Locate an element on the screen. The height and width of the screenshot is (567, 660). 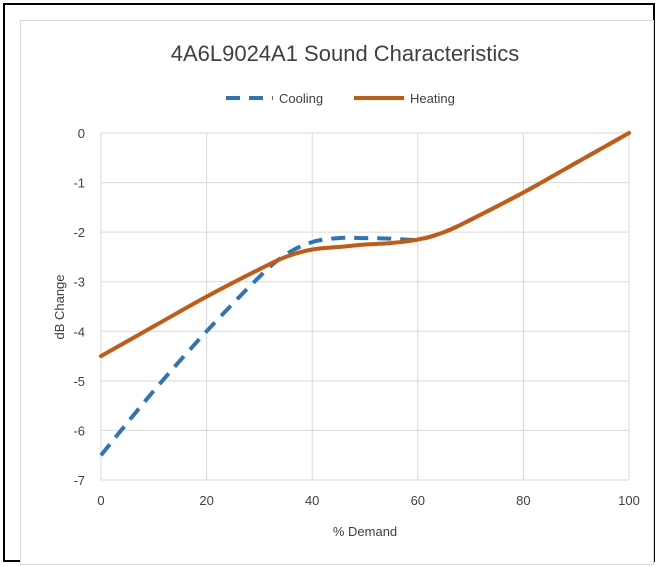
y-tick-label: -5 is located at coordinates (79, 381).